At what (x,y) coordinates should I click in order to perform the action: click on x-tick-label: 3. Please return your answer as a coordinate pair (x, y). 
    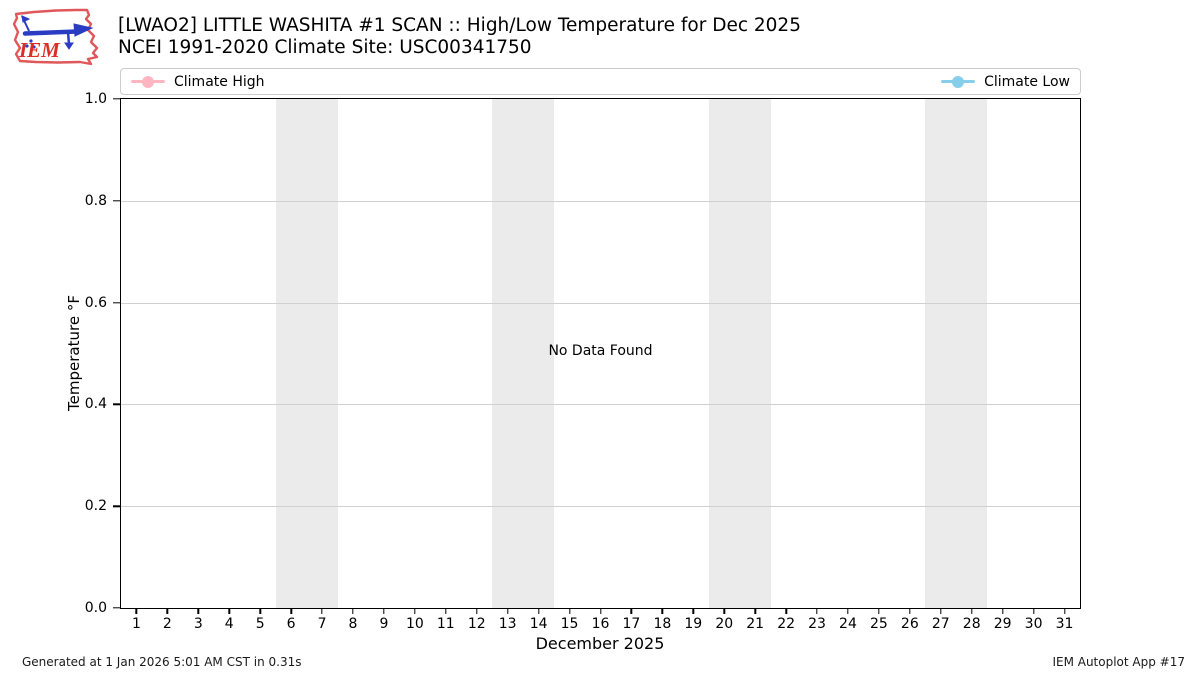
    Looking at the image, I should click on (198, 624).